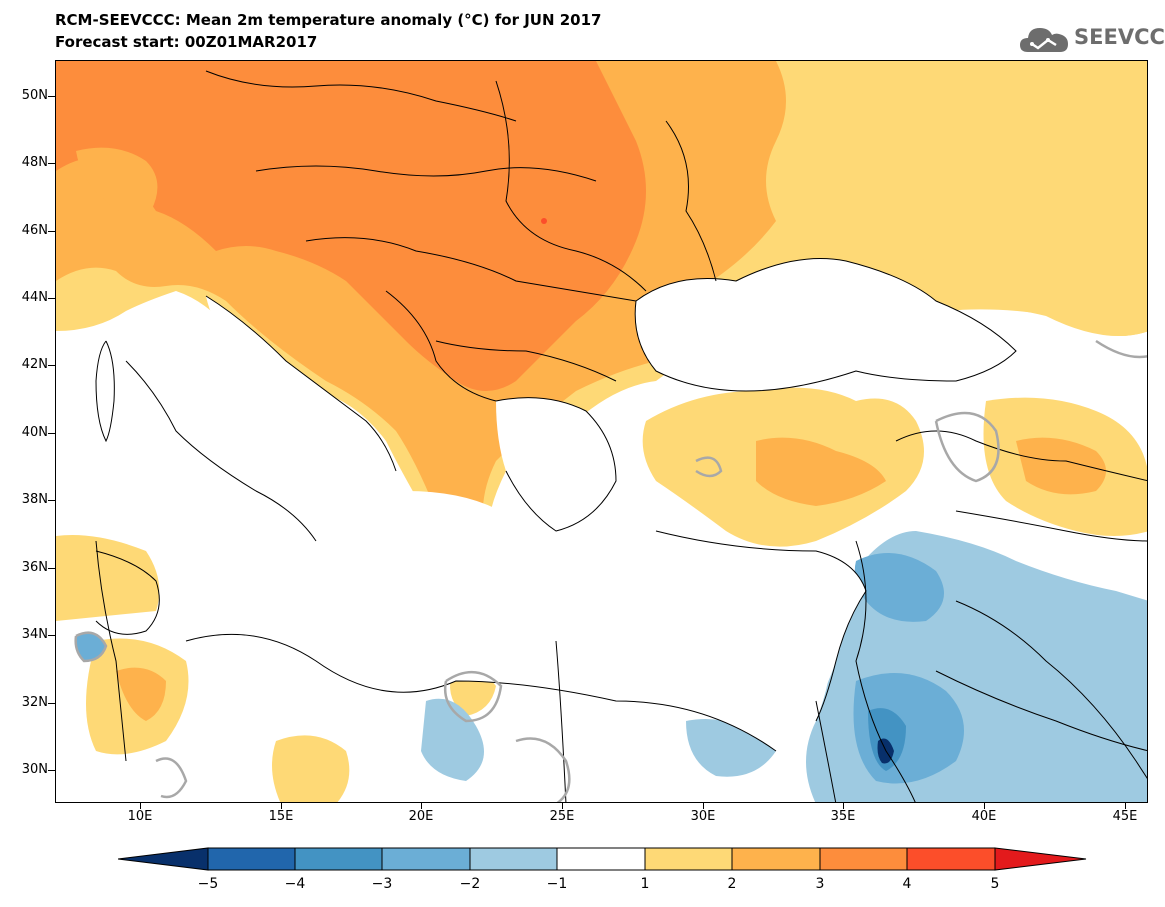  I want to click on anomaly-area-1to2-libya-south, so click(311, 768).